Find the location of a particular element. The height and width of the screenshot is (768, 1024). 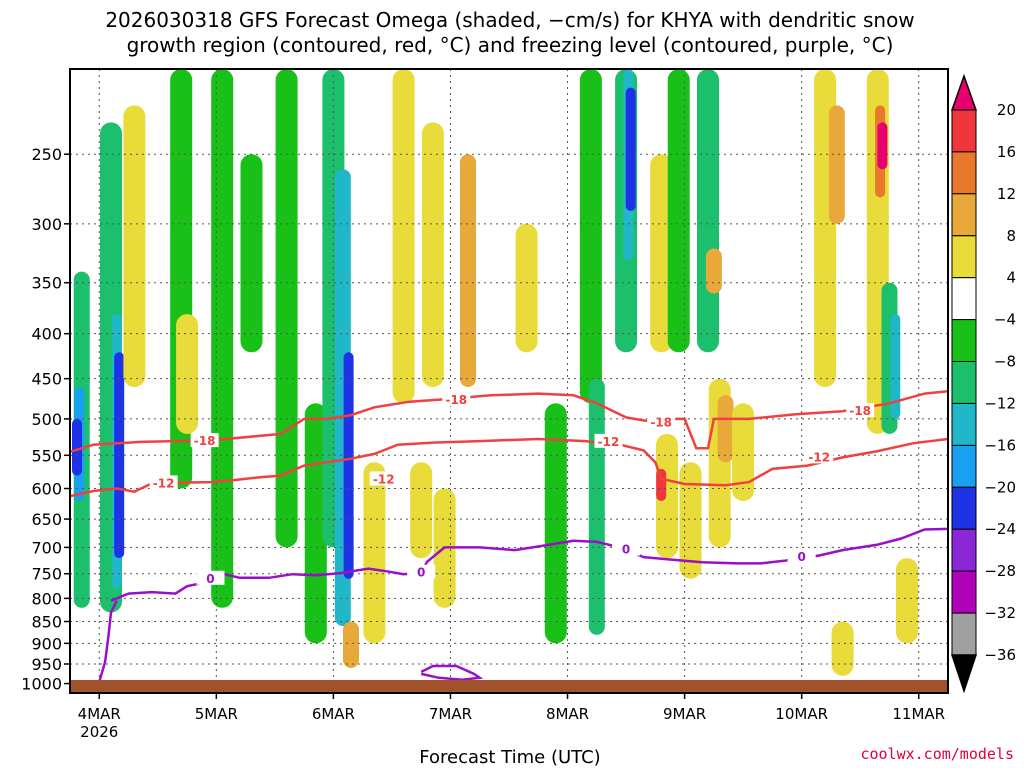

contour-label--18-2: -18 is located at coordinates (661, 423).